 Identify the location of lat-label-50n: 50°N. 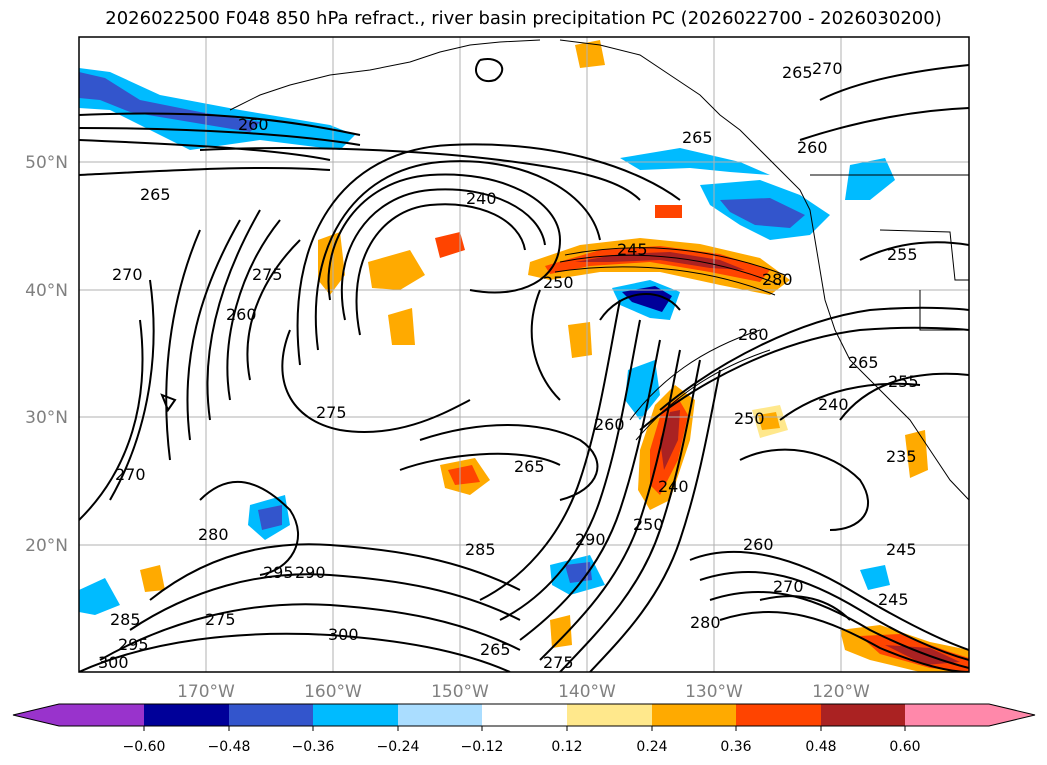
(46, 163).